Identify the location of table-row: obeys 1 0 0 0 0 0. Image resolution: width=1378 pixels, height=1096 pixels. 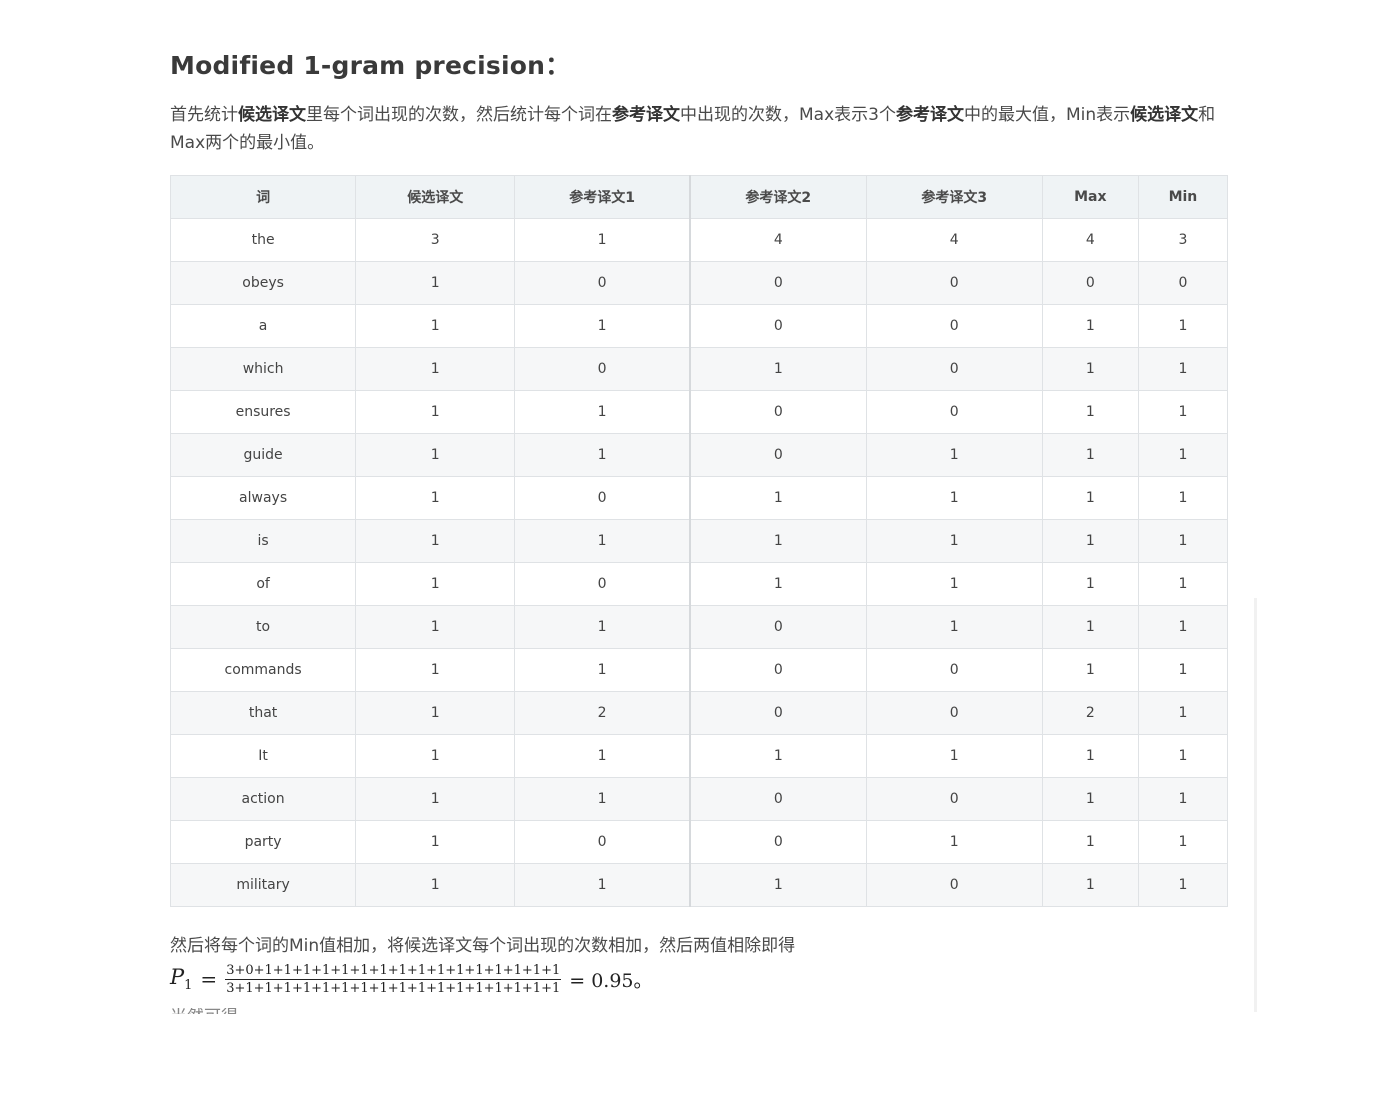
(699, 283).